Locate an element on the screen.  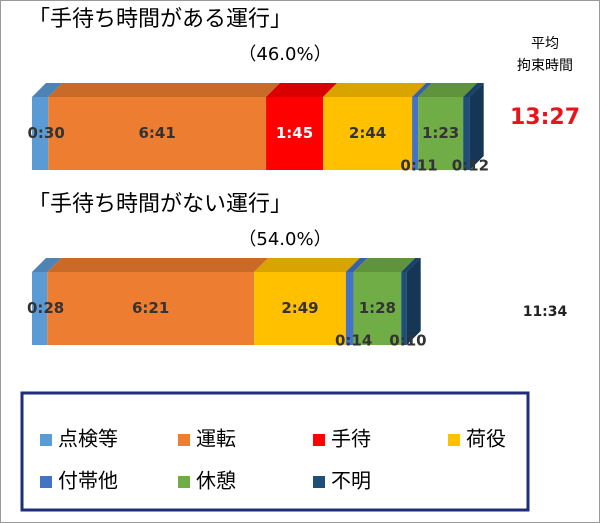
value-label: 2:49 is located at coordinates (299, 308).